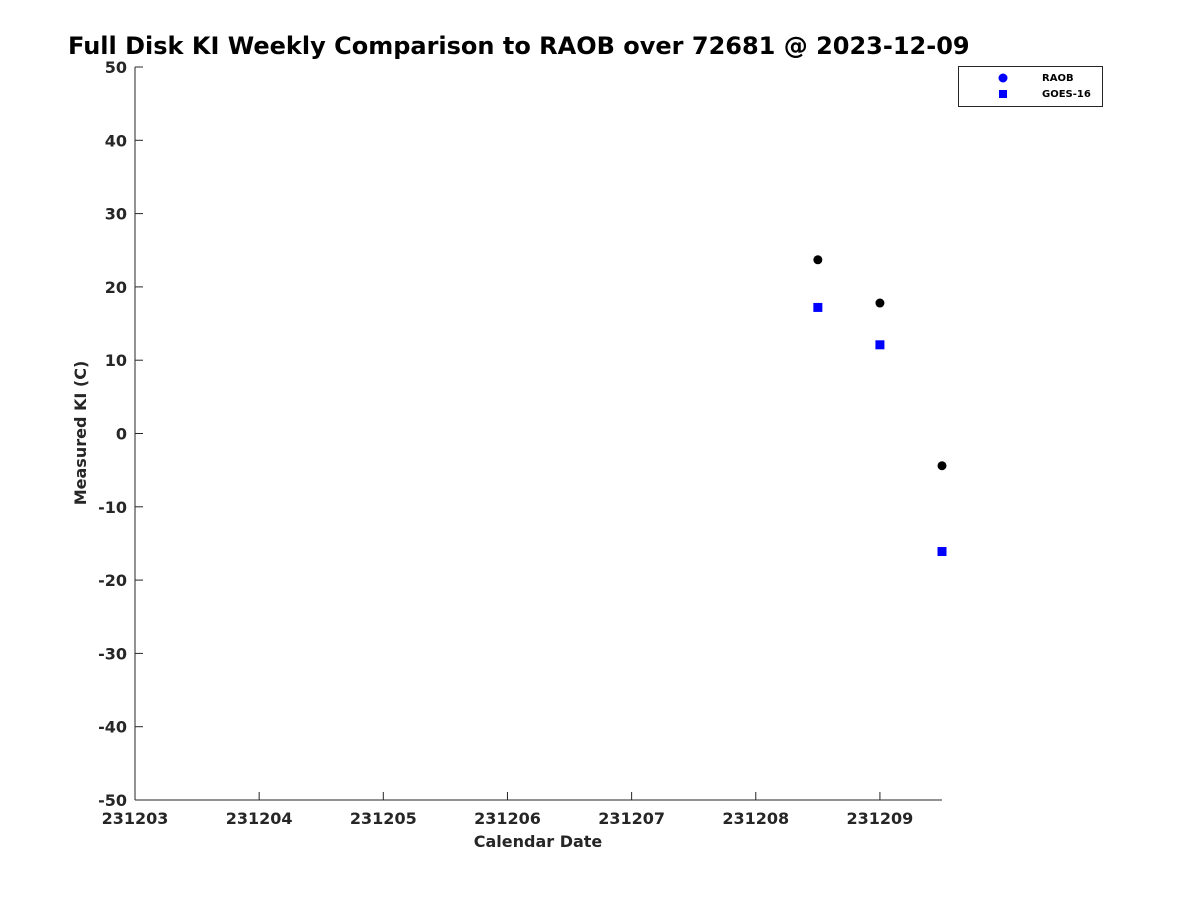 The image size is (1200, 900). Describe the element at coordinates (880, 818) in the screenshot. I see `x-tick-label: 231209` at that location.